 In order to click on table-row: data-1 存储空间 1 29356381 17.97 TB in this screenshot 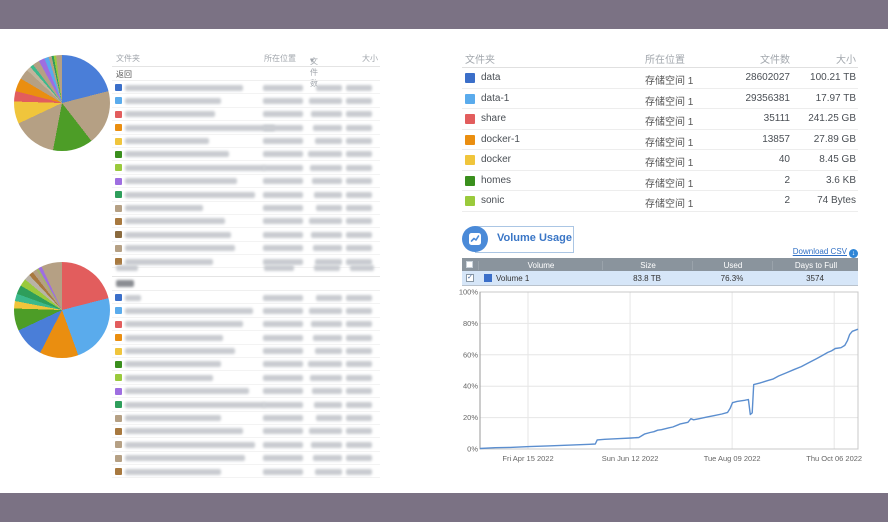, I will do `click(660, 99)`.